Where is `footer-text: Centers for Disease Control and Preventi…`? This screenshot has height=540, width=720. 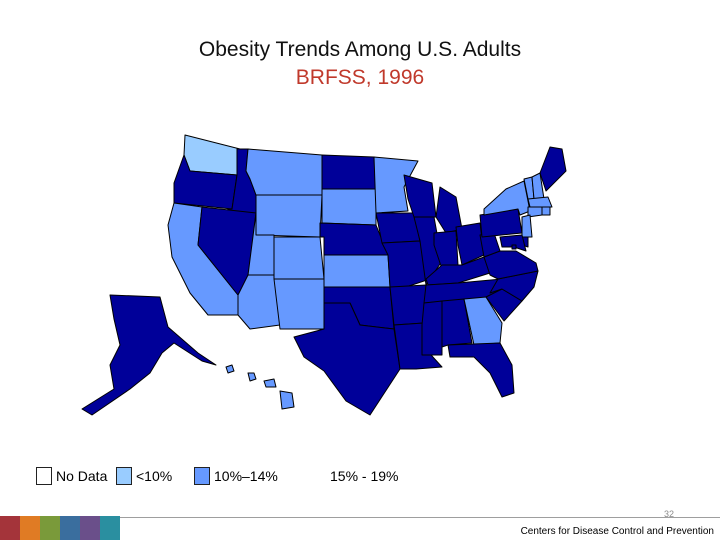
footer-text: Centers for Disease Control and Preventi… is located at coordinates (617, 531).